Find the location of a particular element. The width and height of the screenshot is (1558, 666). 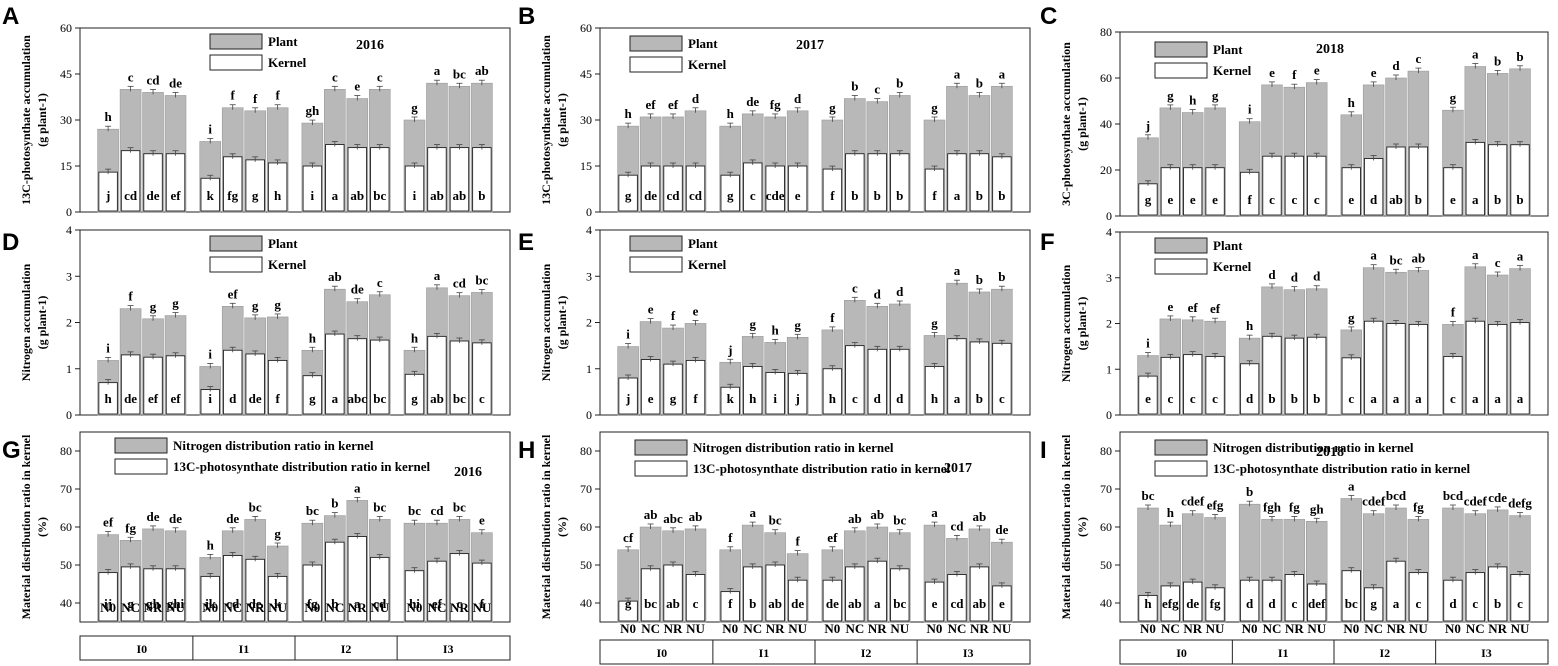

inner-letter: ab is located at coordinates (460, 195).